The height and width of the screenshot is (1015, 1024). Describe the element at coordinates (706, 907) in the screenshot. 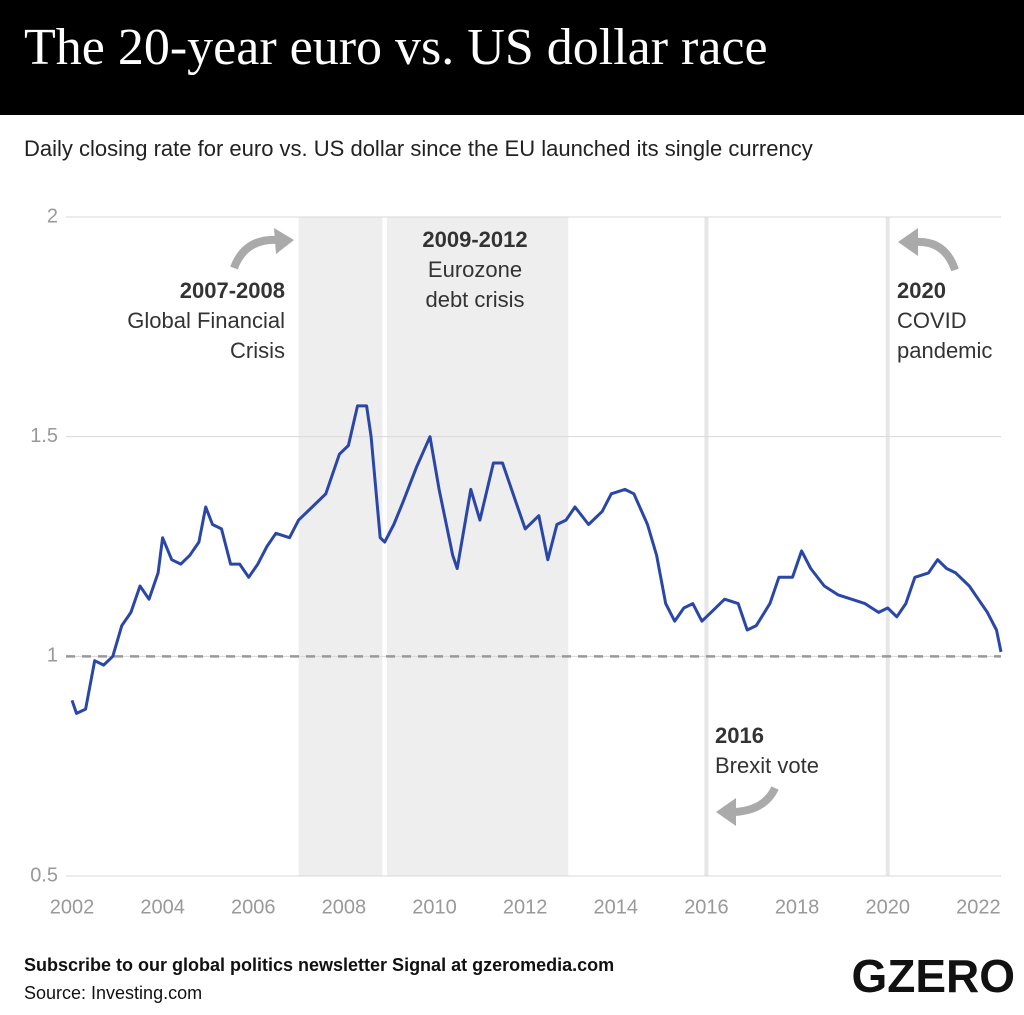

I see `x-tick-label: 2016` at that location.